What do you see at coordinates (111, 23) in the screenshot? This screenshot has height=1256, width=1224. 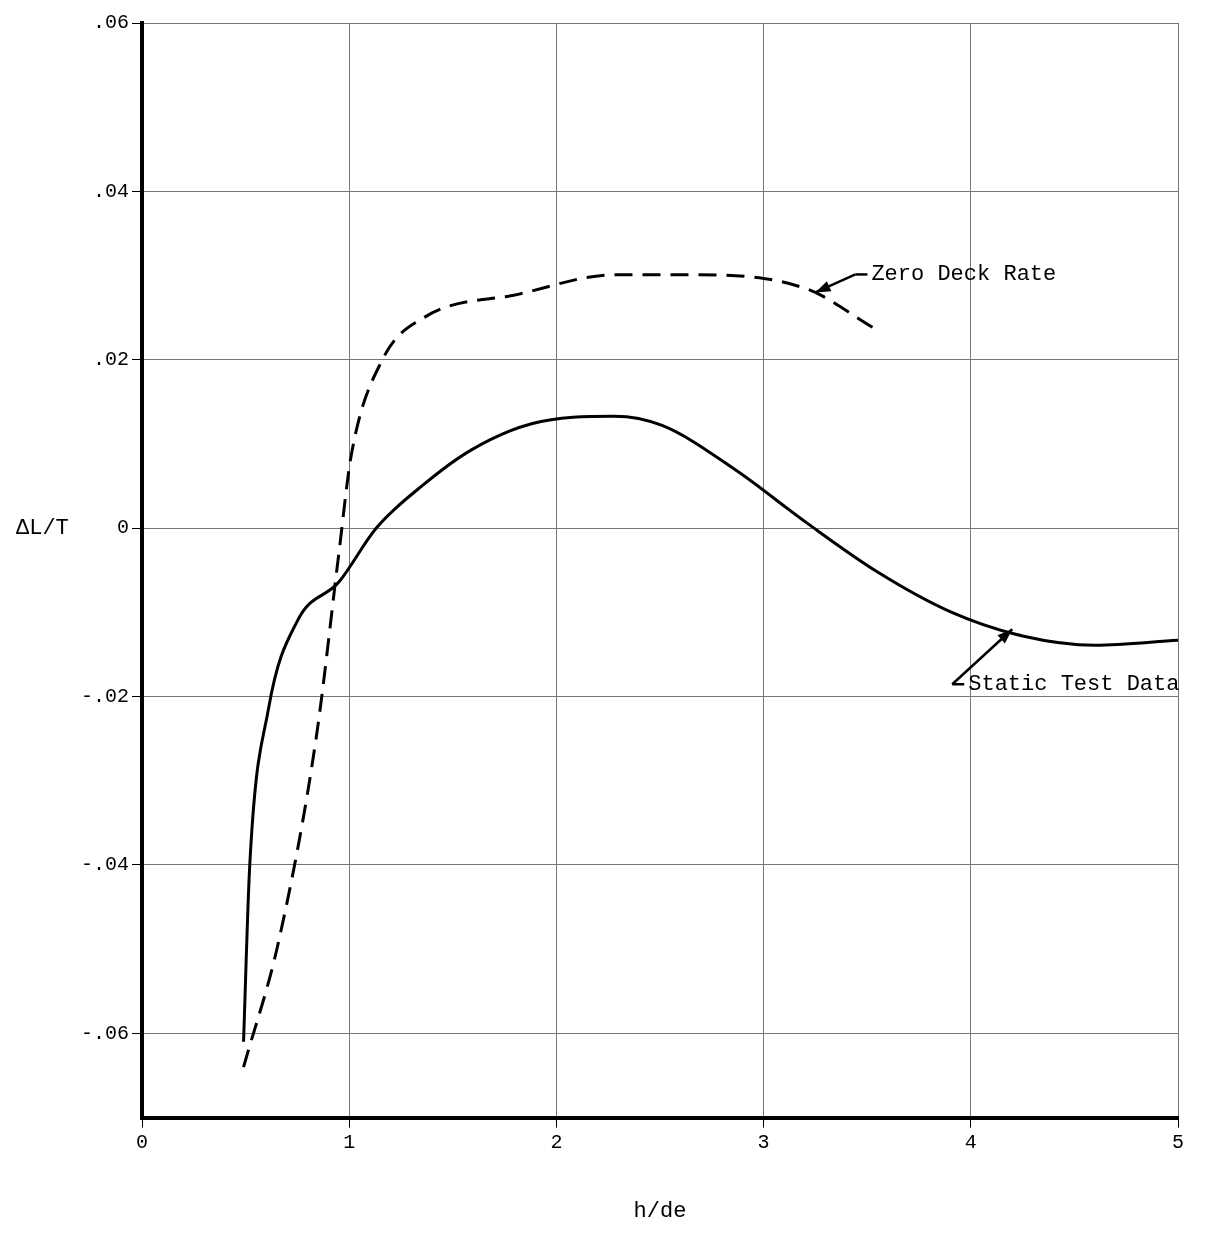 I see `y-tick-label: .06` at bounding box center [111, 23].